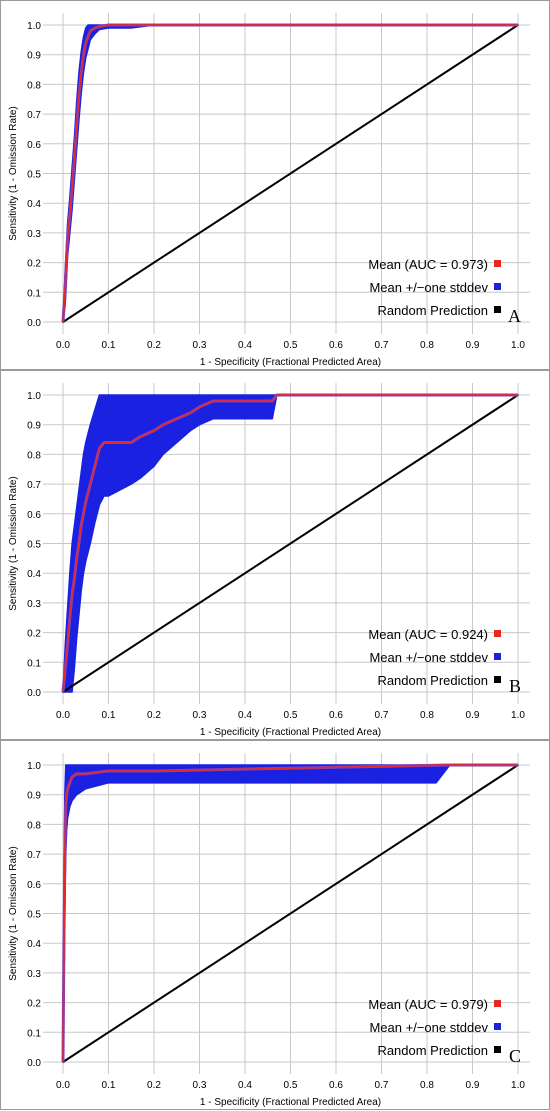 The width and height of the screenshot is (550, 1111). What do you see at coordinates (515, 1056) in the screenshot?
I see `panel-label: C` at bounding box center [515, 1056].